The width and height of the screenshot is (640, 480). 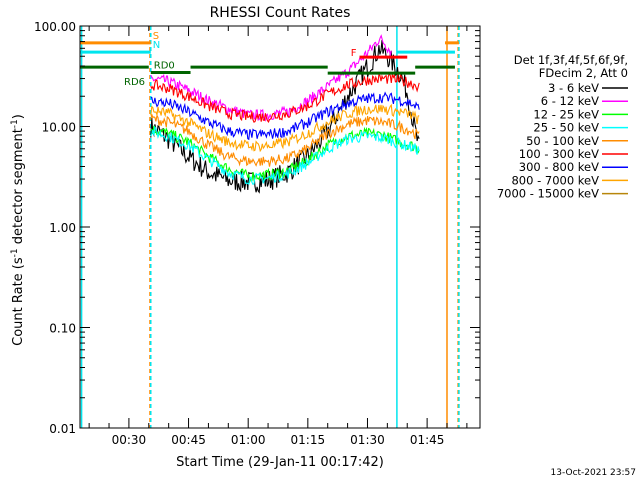 I want to click on legend-entry-label: 6 - 12 keV, so click(x=570, y=101).